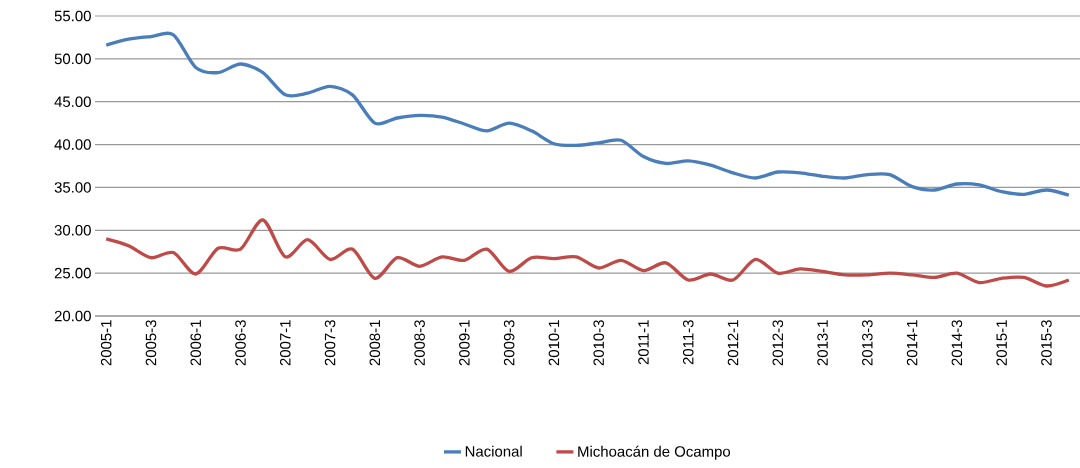 The height and width of the screenshot is (468, 1080). What do you see at coordinates (1001, 343) in the screenshot?
I see `x-tick-label: 2015-1` at bounding box center [1001, 343].